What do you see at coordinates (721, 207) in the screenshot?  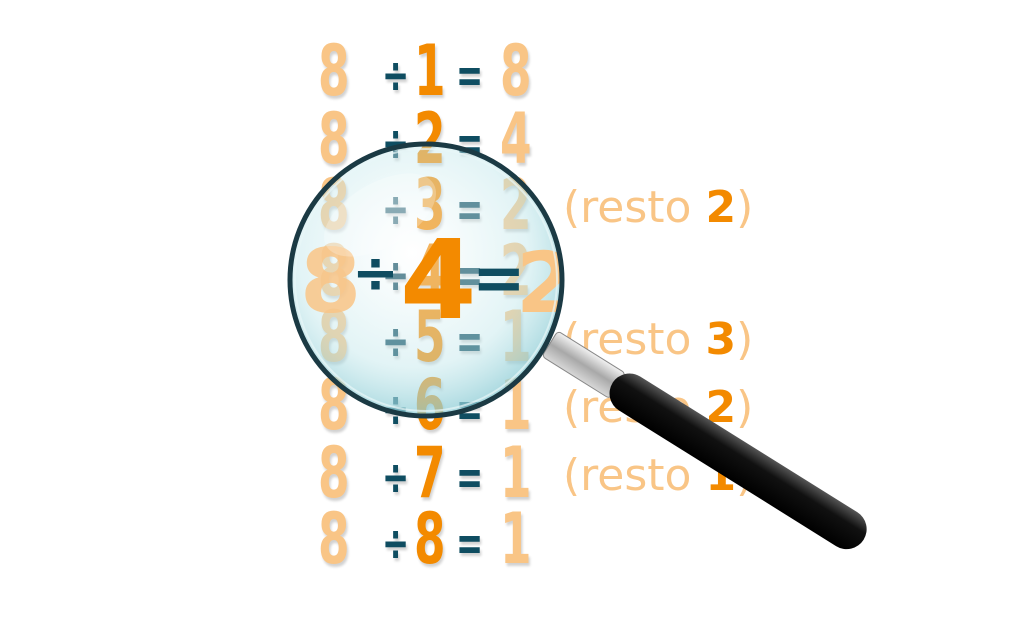 I see `remainder-value: 2` at bounding box center [721, 207].